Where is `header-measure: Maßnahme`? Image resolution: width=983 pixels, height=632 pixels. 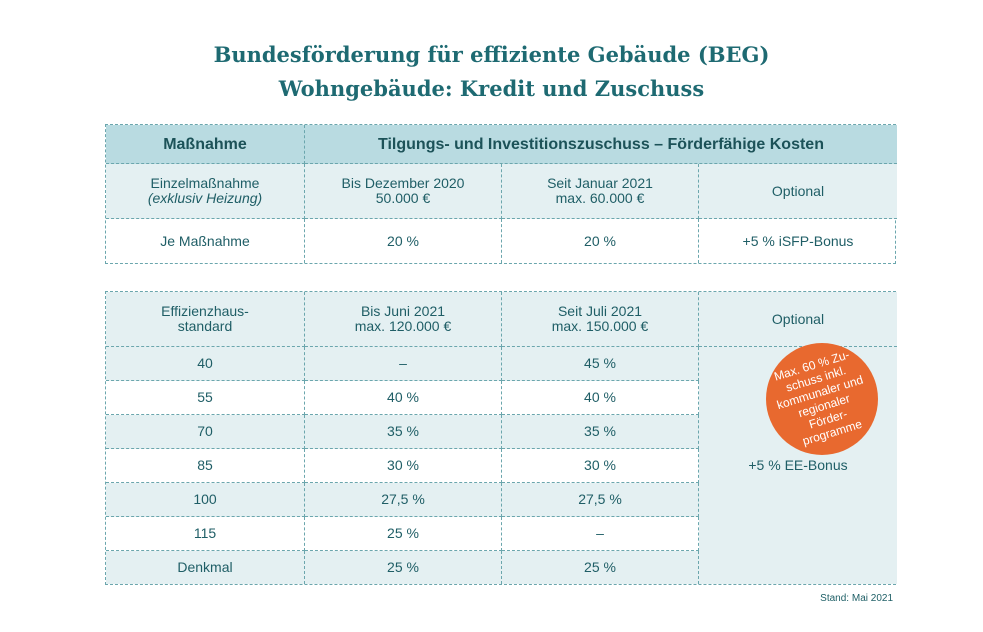
header-measure: Maßnahme is located at coordinates (205, 144).